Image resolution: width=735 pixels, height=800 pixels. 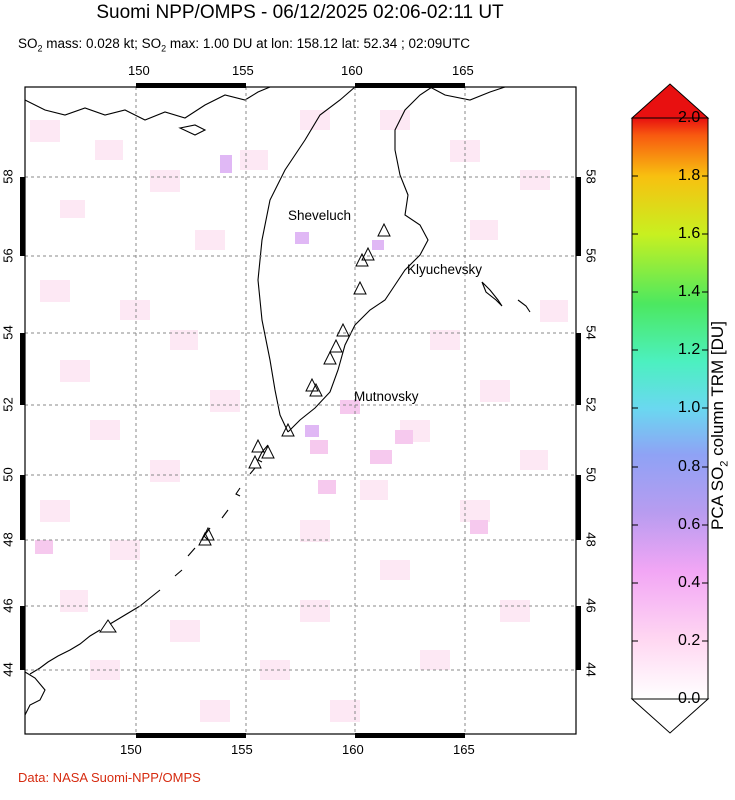 I want to click on colorbar-label-0.0: 0.0, so click(x=689, y=698).